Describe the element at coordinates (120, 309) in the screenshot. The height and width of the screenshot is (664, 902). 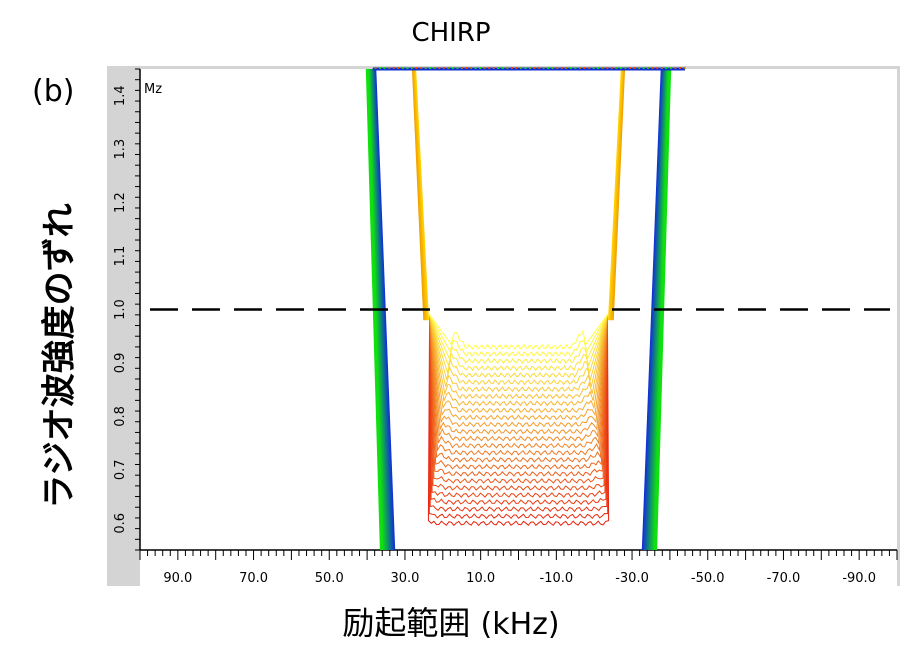
I see `y-tick-label: 1.0` at that location.